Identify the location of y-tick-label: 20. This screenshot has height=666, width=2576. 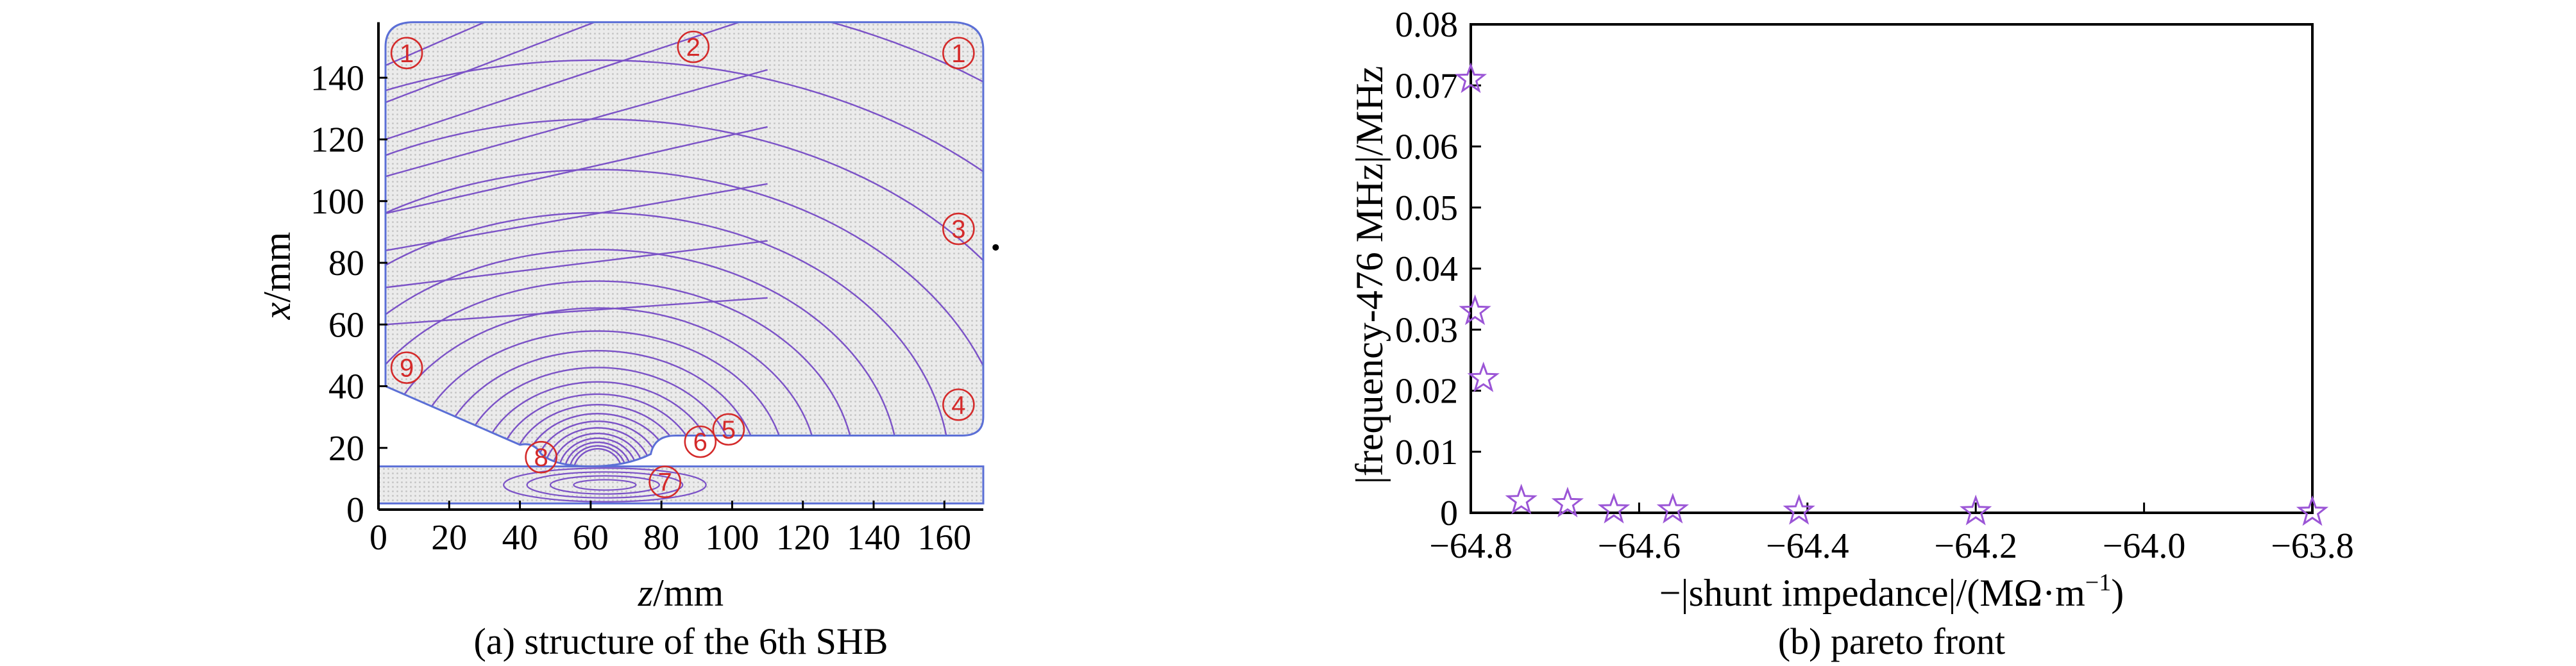
(346, 449).